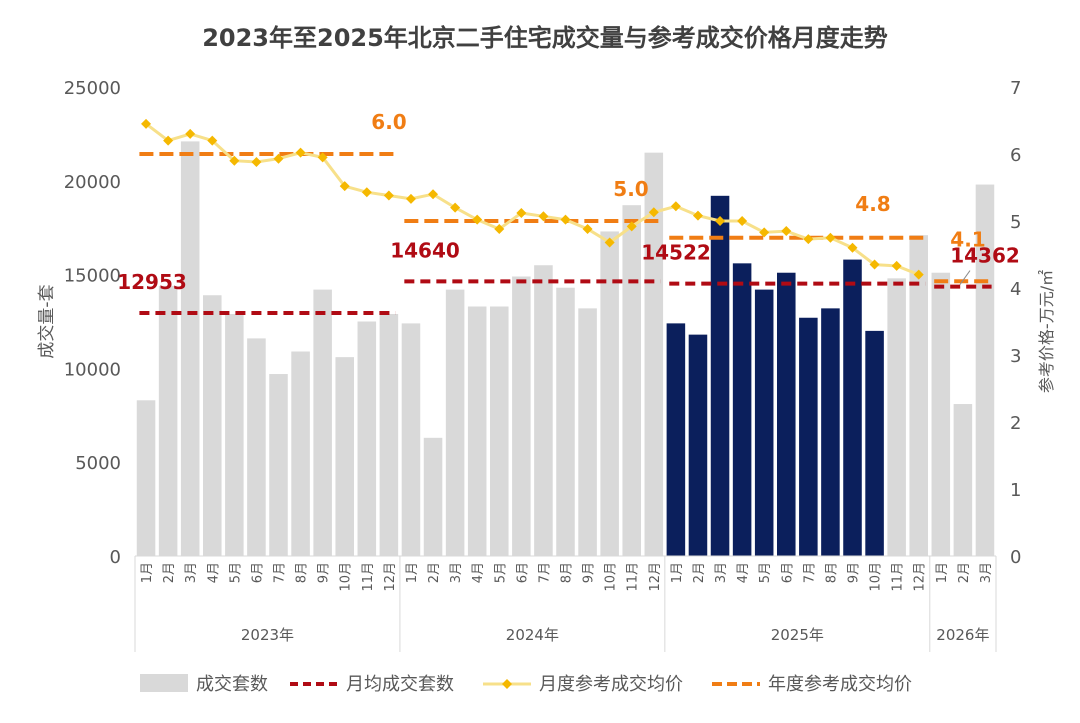 The height and width of the screenshot is (723, 1080). I want to click on right-tick-label: 6, so click(1015, 155).